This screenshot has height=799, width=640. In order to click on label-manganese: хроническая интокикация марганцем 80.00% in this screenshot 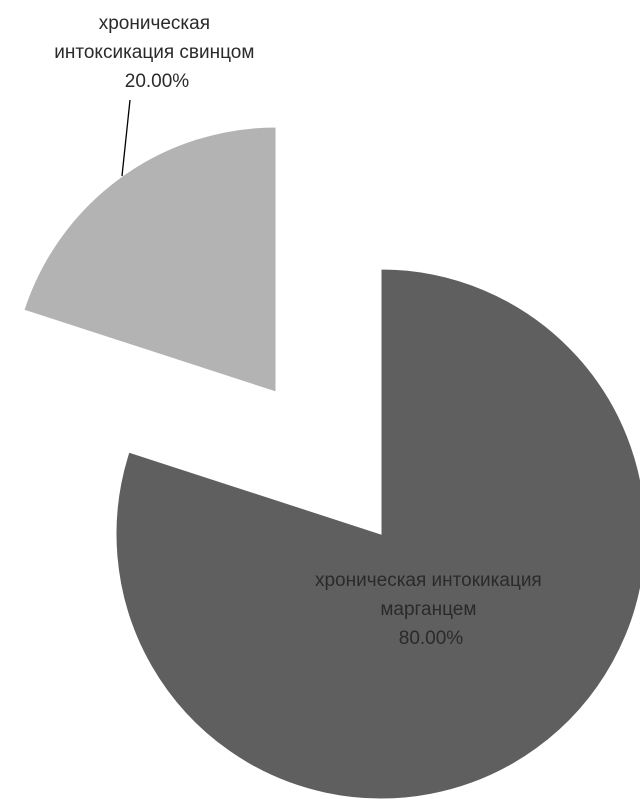, I will do `click(431, 609)`.